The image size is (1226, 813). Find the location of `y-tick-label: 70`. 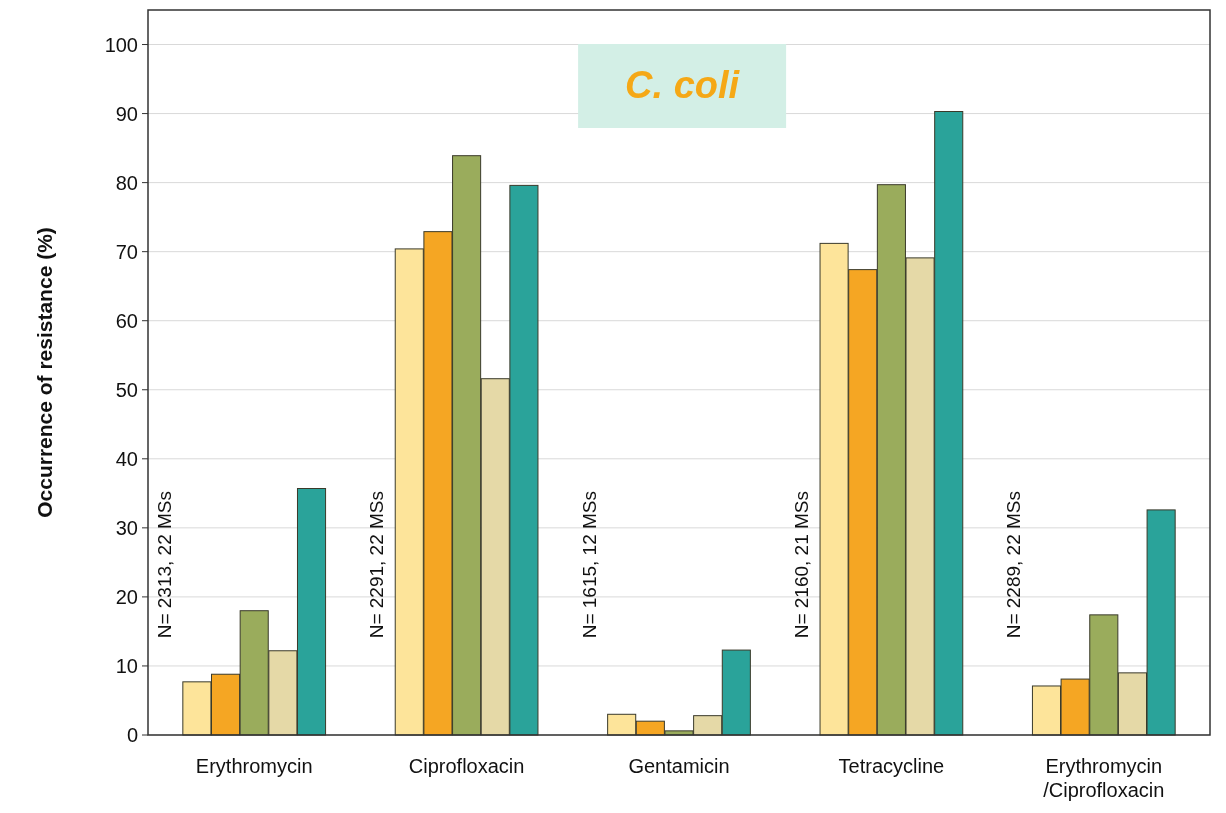

y-tick-label: 70 is located at coordinates (126, 251).